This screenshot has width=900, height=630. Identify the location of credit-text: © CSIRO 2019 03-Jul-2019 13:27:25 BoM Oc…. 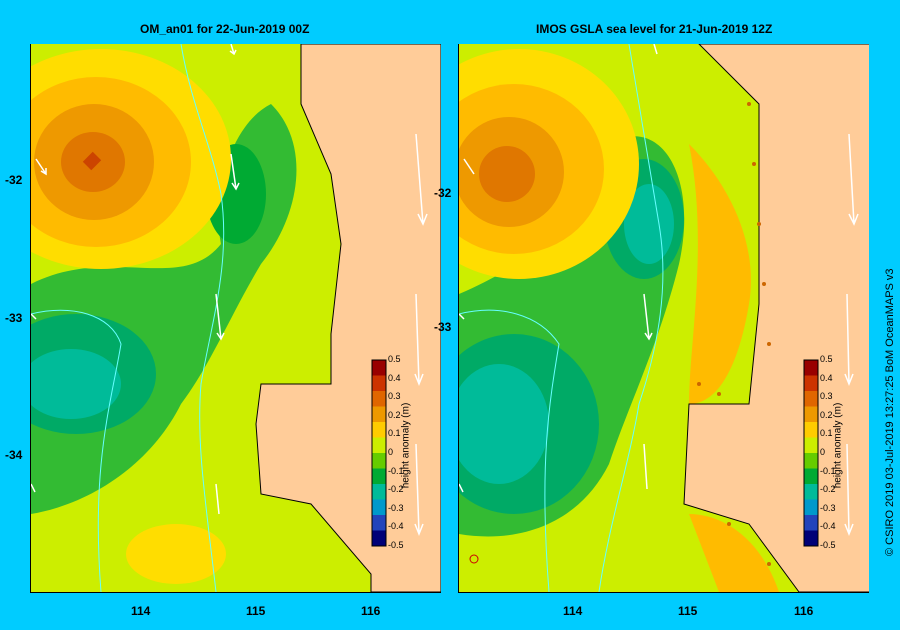
(890, 412).